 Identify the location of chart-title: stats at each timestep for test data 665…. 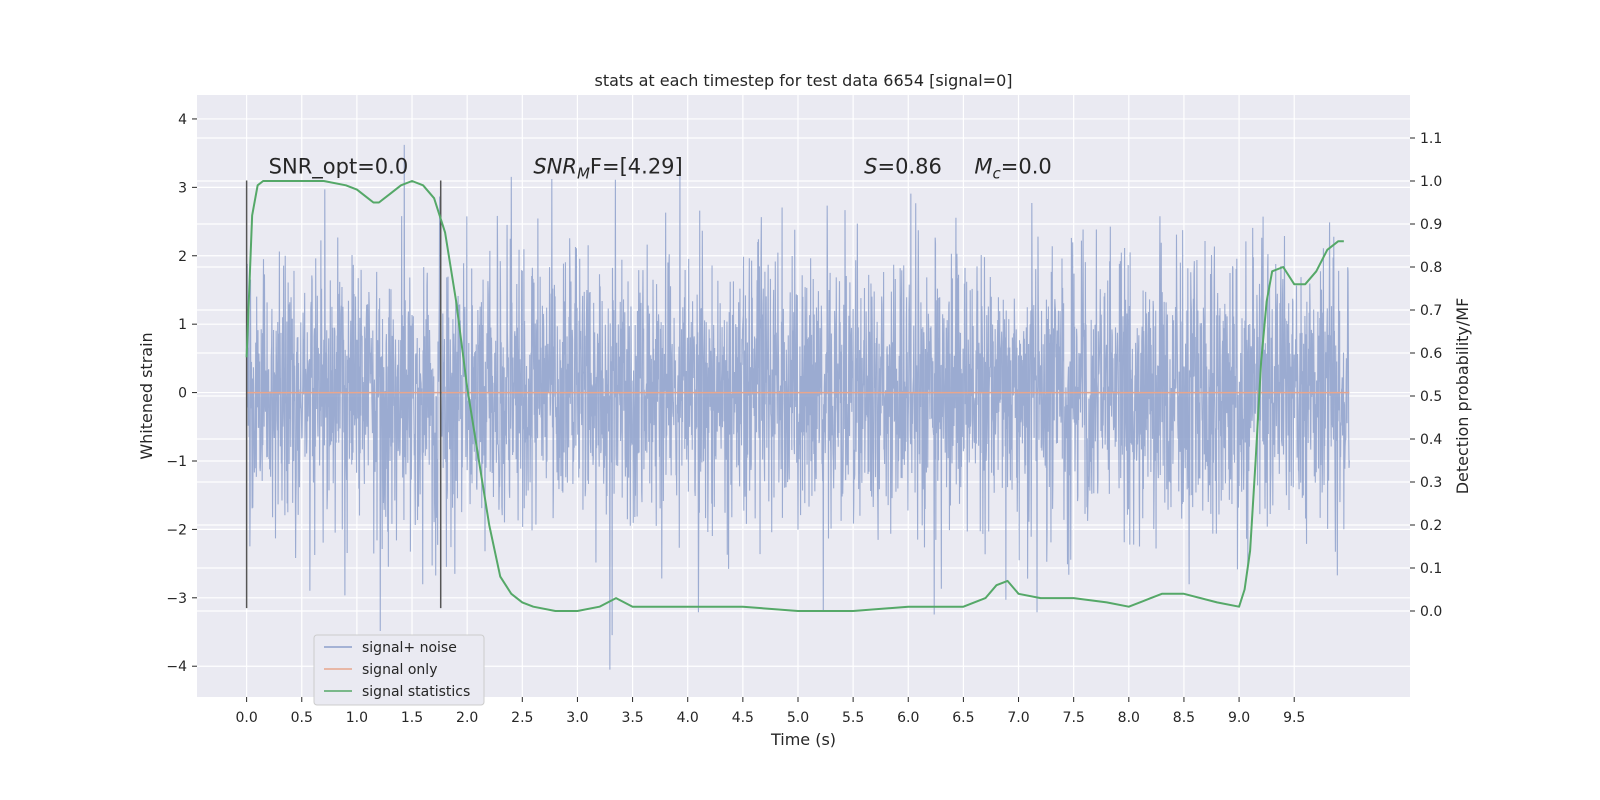
(803, 80).